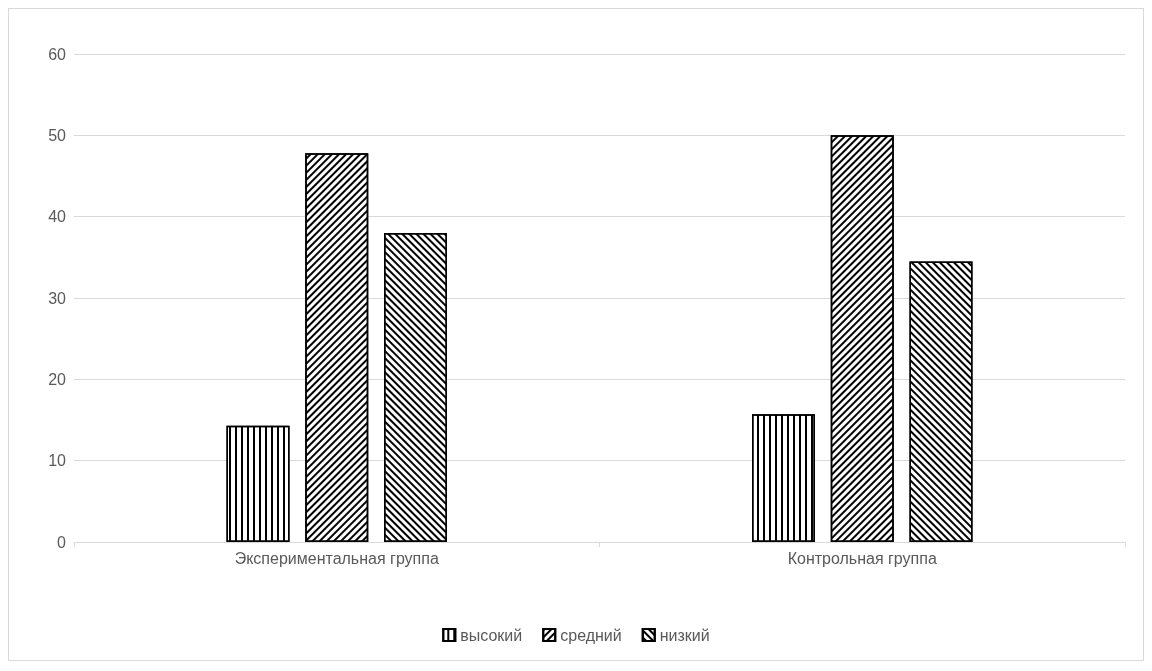 The width and height of the screenshot is (1152, 671). Describe the element at coordinates (336, 558) in the screenshot. I see `x-tick-label: Экспериментальная группа` at that location.